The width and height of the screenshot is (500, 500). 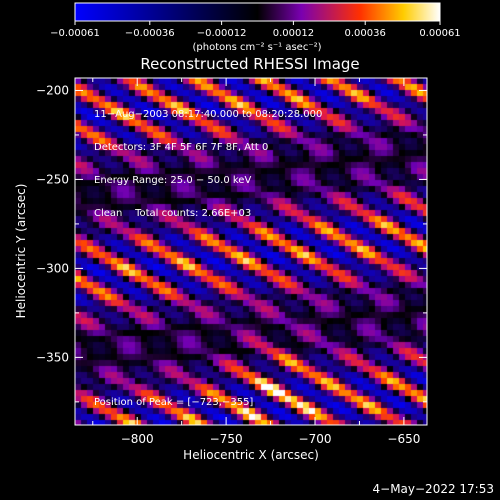 I want to click on x-tick-label: −800, so click(x=137, y=439).